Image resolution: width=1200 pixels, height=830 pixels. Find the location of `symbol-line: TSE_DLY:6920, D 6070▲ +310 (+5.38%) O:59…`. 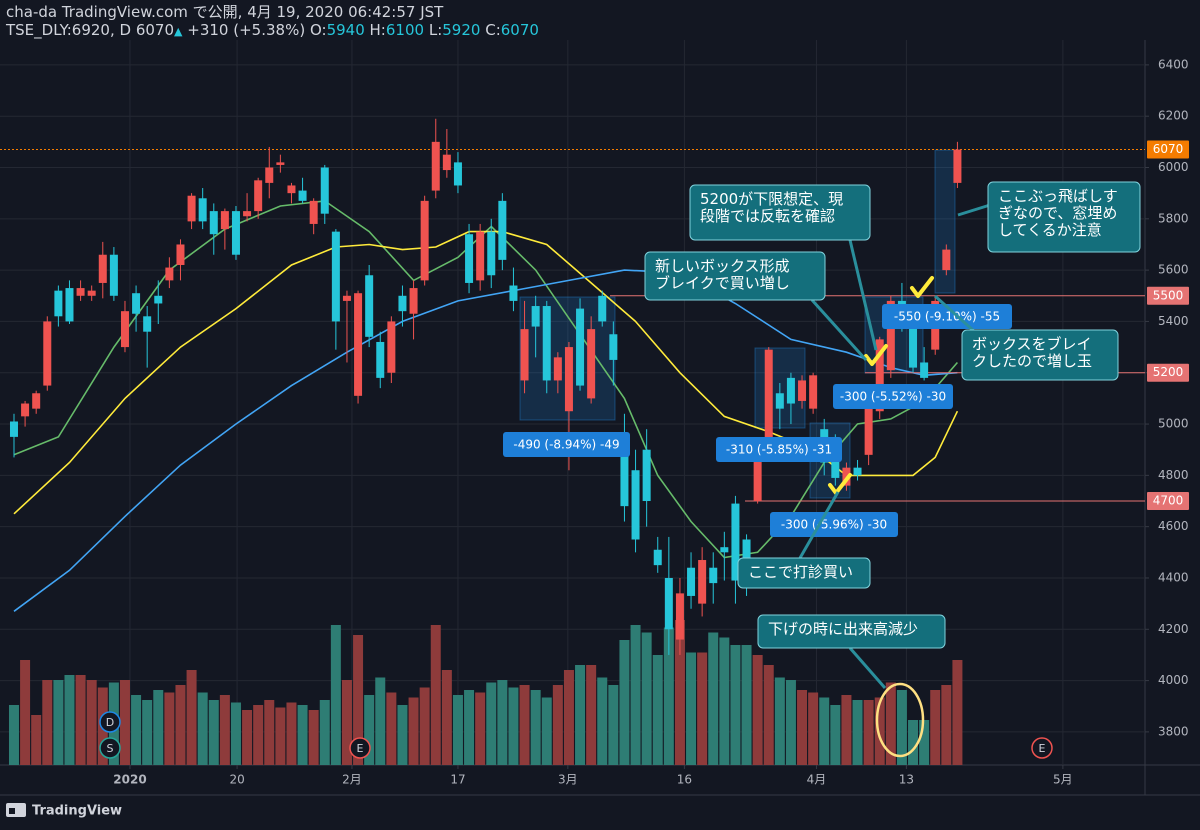

symbol-line: TSE_DLY:6920, D 6070▲ +310 (+5.38%) O:59… is located at coordinates (272, 31).